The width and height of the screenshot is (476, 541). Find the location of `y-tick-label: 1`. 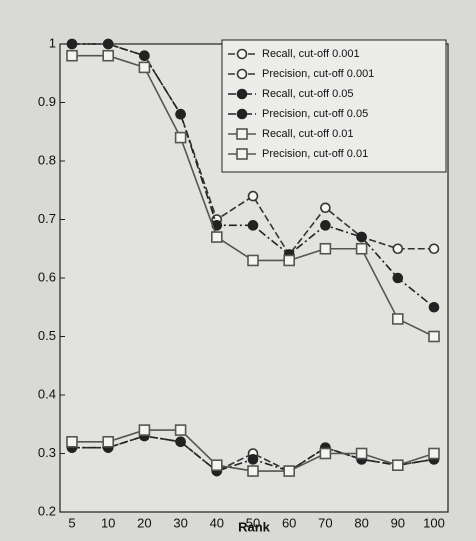

y-tick-label: 1 is located at coordinates (52, 42).